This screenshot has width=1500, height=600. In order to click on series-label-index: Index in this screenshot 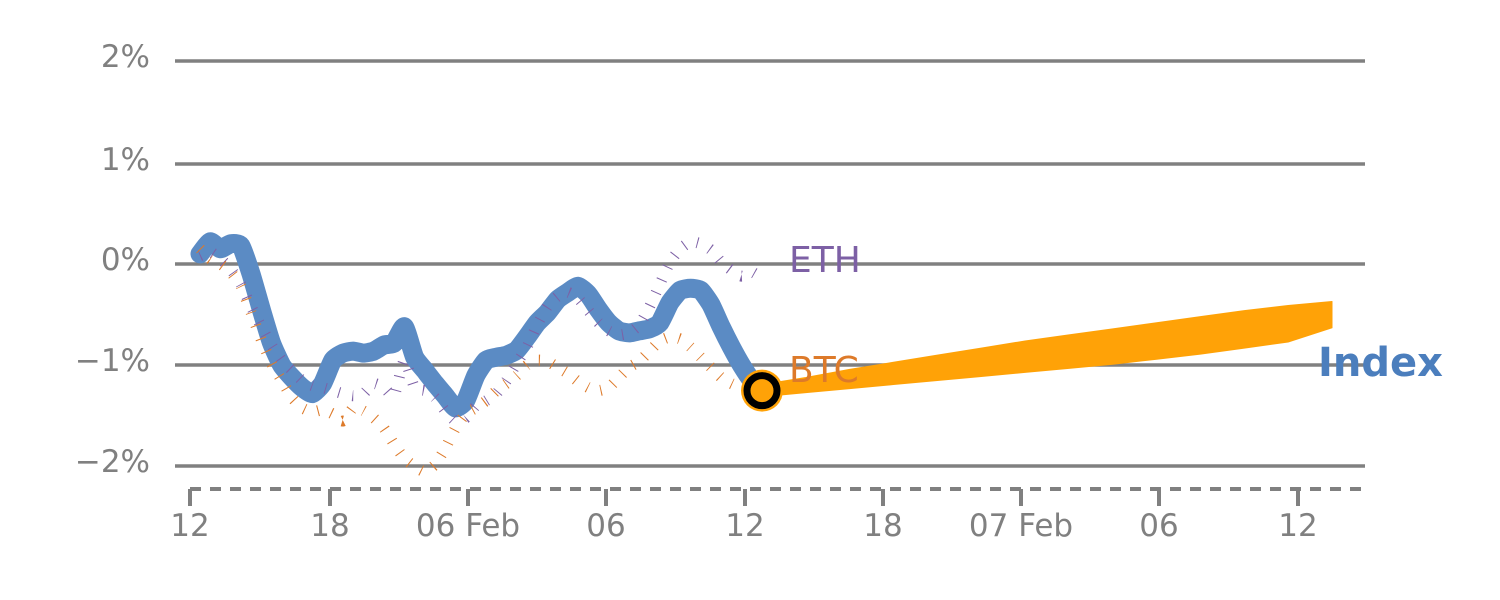, I will do `click(1380, 363)`.